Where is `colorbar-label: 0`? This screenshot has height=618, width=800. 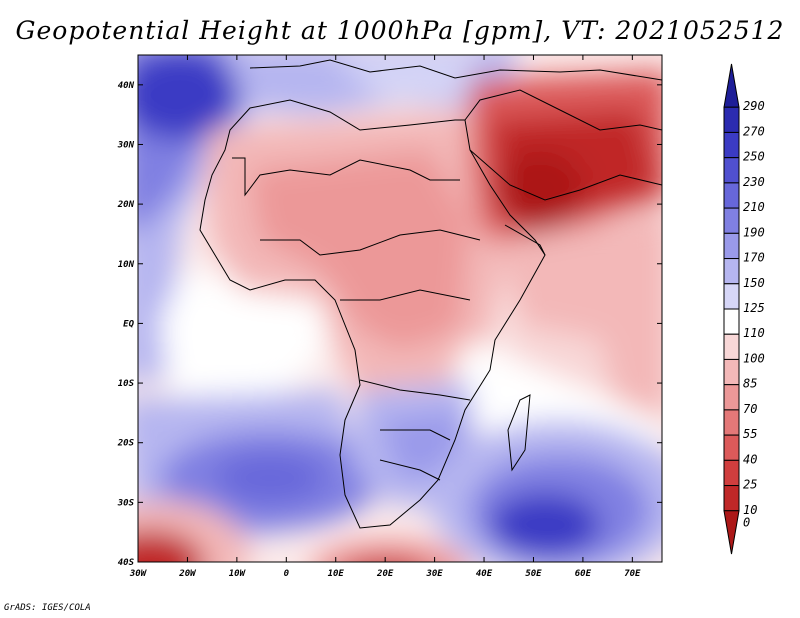
colorbar-label: 0 is located at coordinates (746, 522).